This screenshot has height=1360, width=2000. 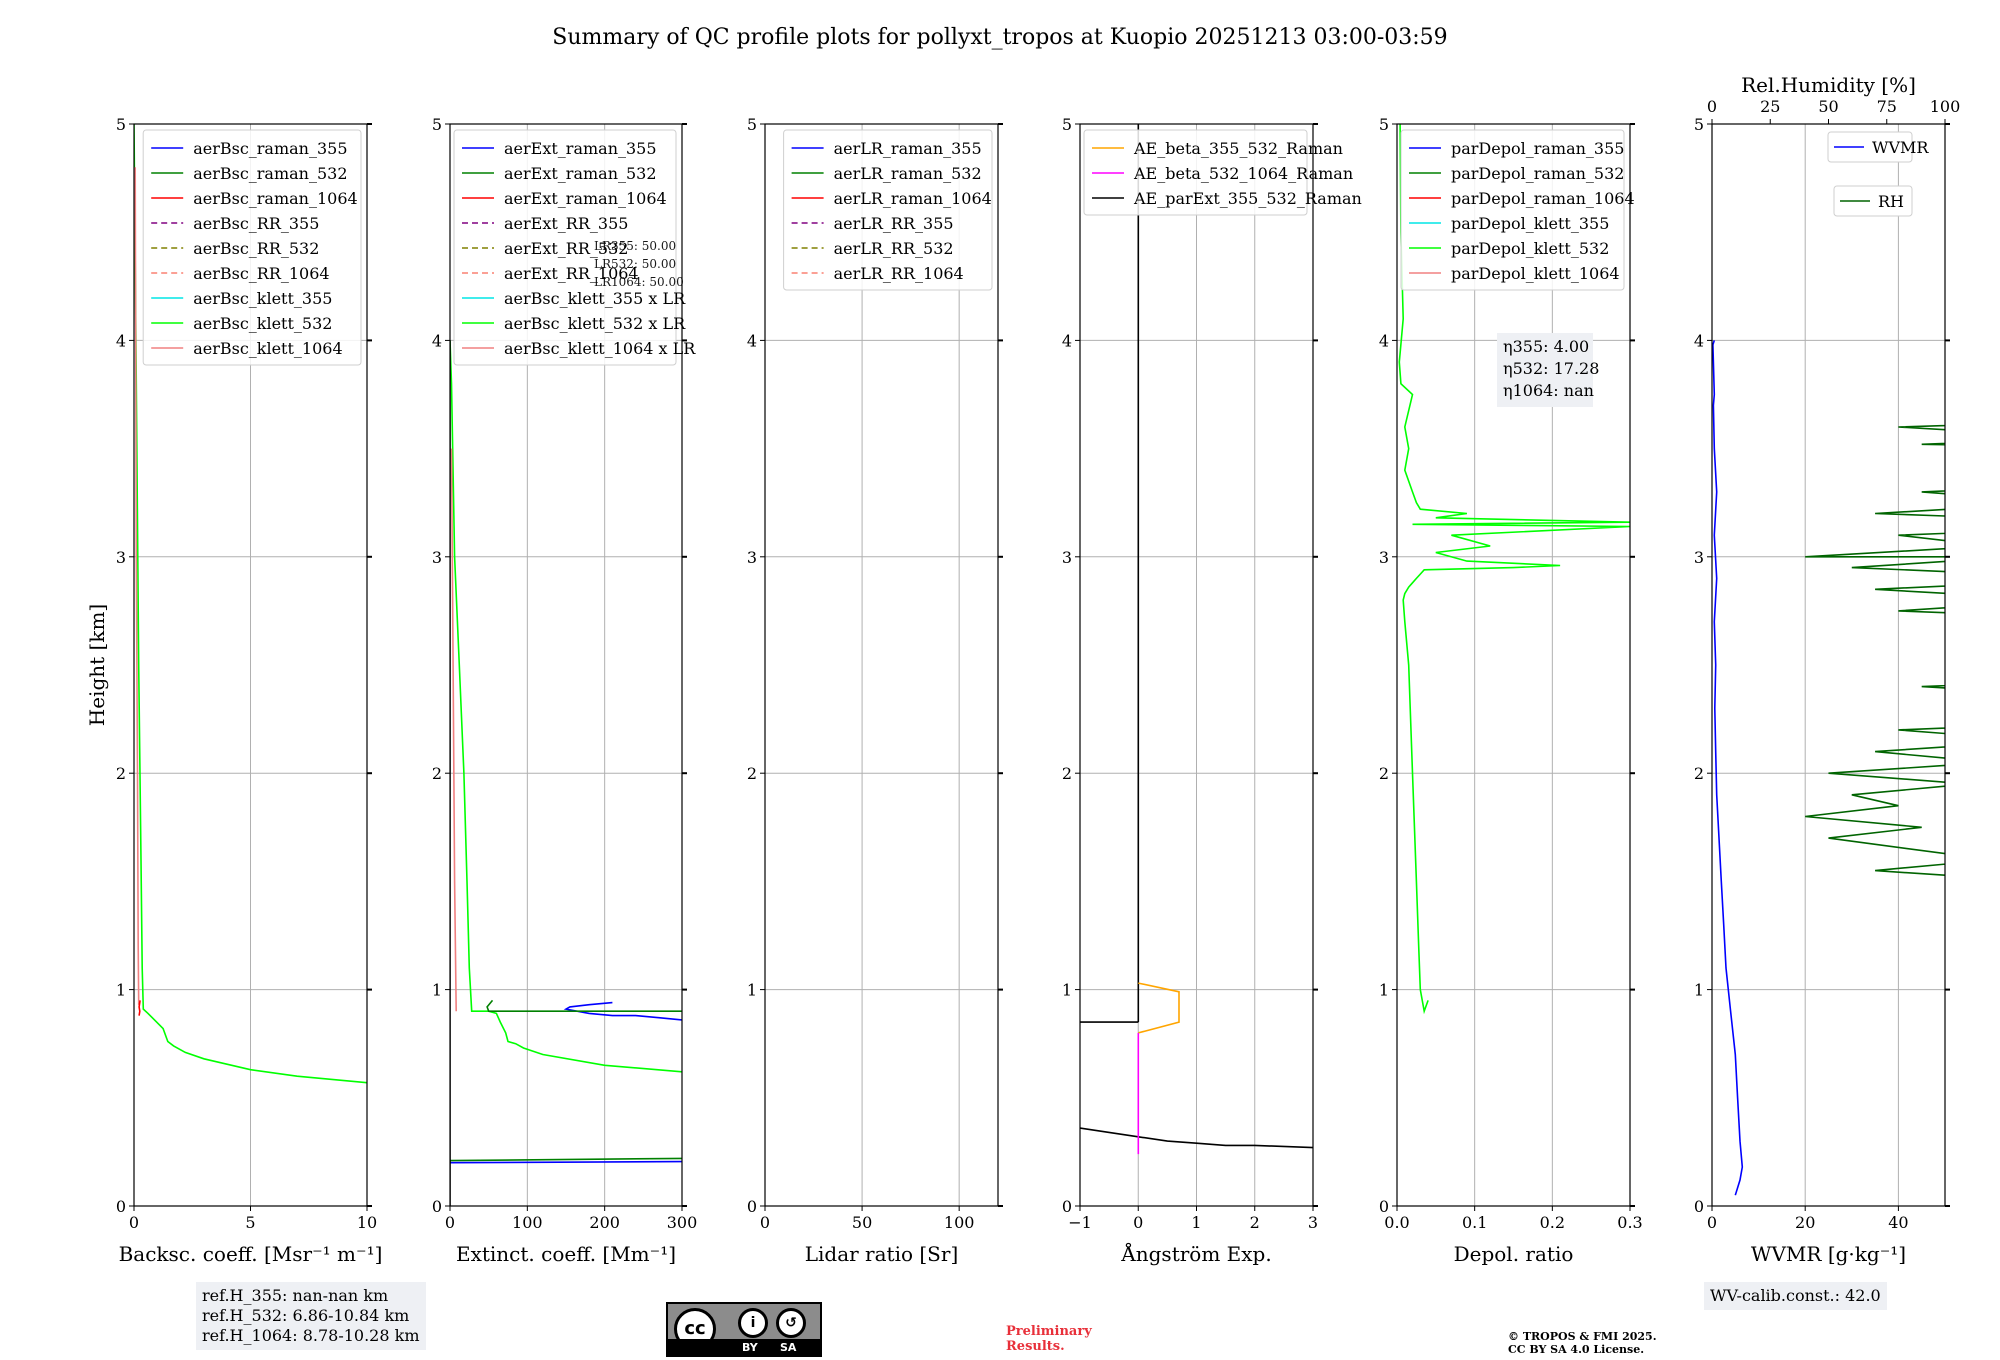 I want to click on top-x-tick-label: 50, so click(x=1828, y=106).